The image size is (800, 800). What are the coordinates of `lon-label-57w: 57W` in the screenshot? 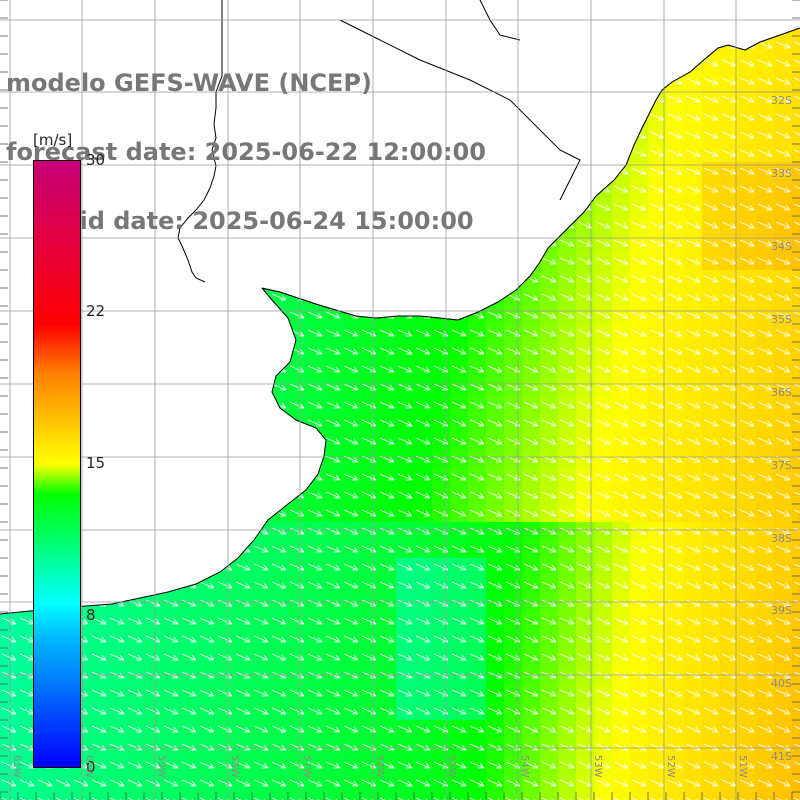 It's located at (306, 766).